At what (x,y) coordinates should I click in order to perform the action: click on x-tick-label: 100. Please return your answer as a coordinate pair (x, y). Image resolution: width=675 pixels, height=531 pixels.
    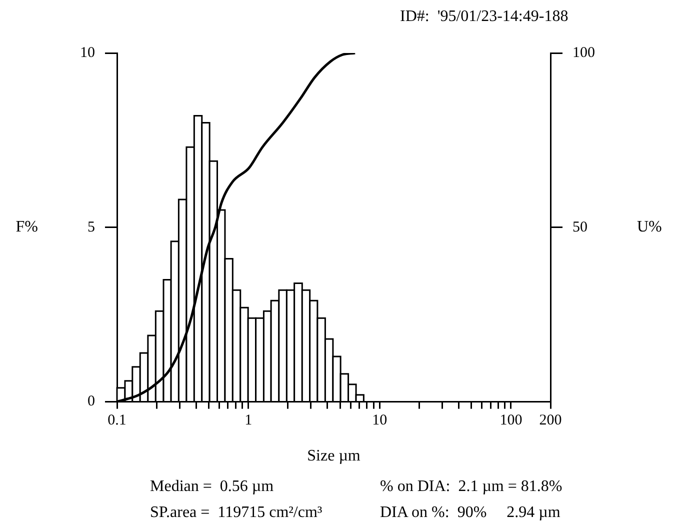
    Looking at the image, I should click on (511, 420).